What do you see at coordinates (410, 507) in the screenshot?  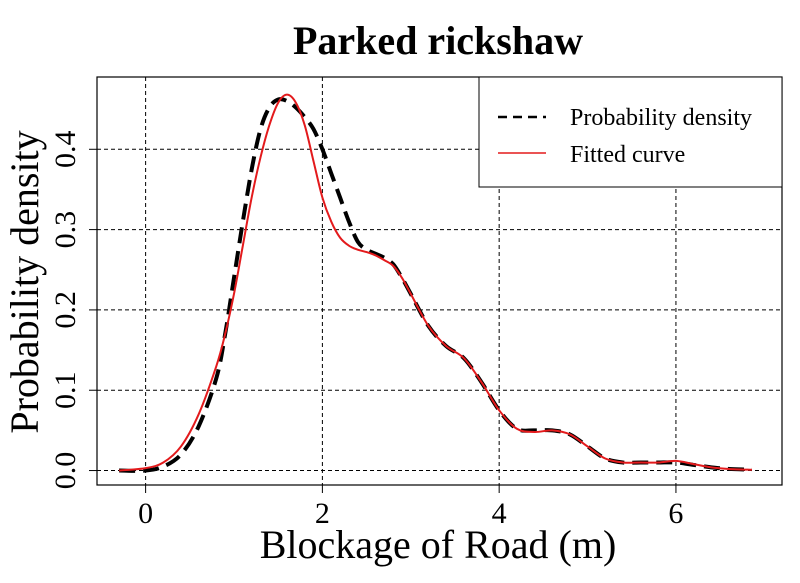 I see `x-axis: 0 2 4 6` at bounding box center [410, 507].